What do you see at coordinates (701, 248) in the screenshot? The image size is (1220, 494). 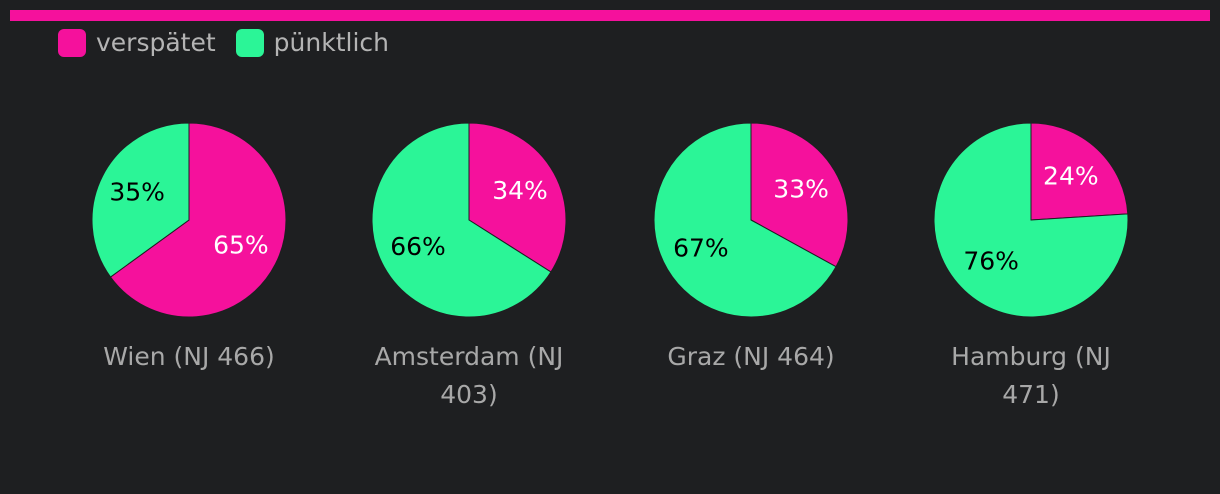 I see `slice-label: 67%` at bounding box center [701, 248].